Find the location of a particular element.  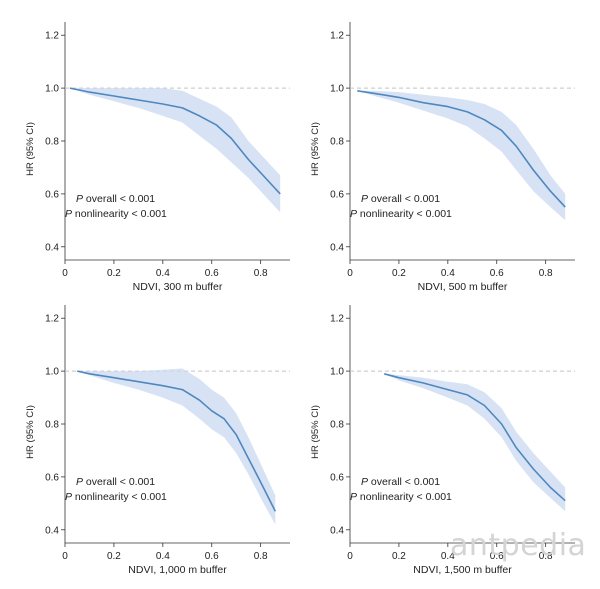

x-axis-label: NDVI, 1,000 m buffer is located at coordinates (177, 570).